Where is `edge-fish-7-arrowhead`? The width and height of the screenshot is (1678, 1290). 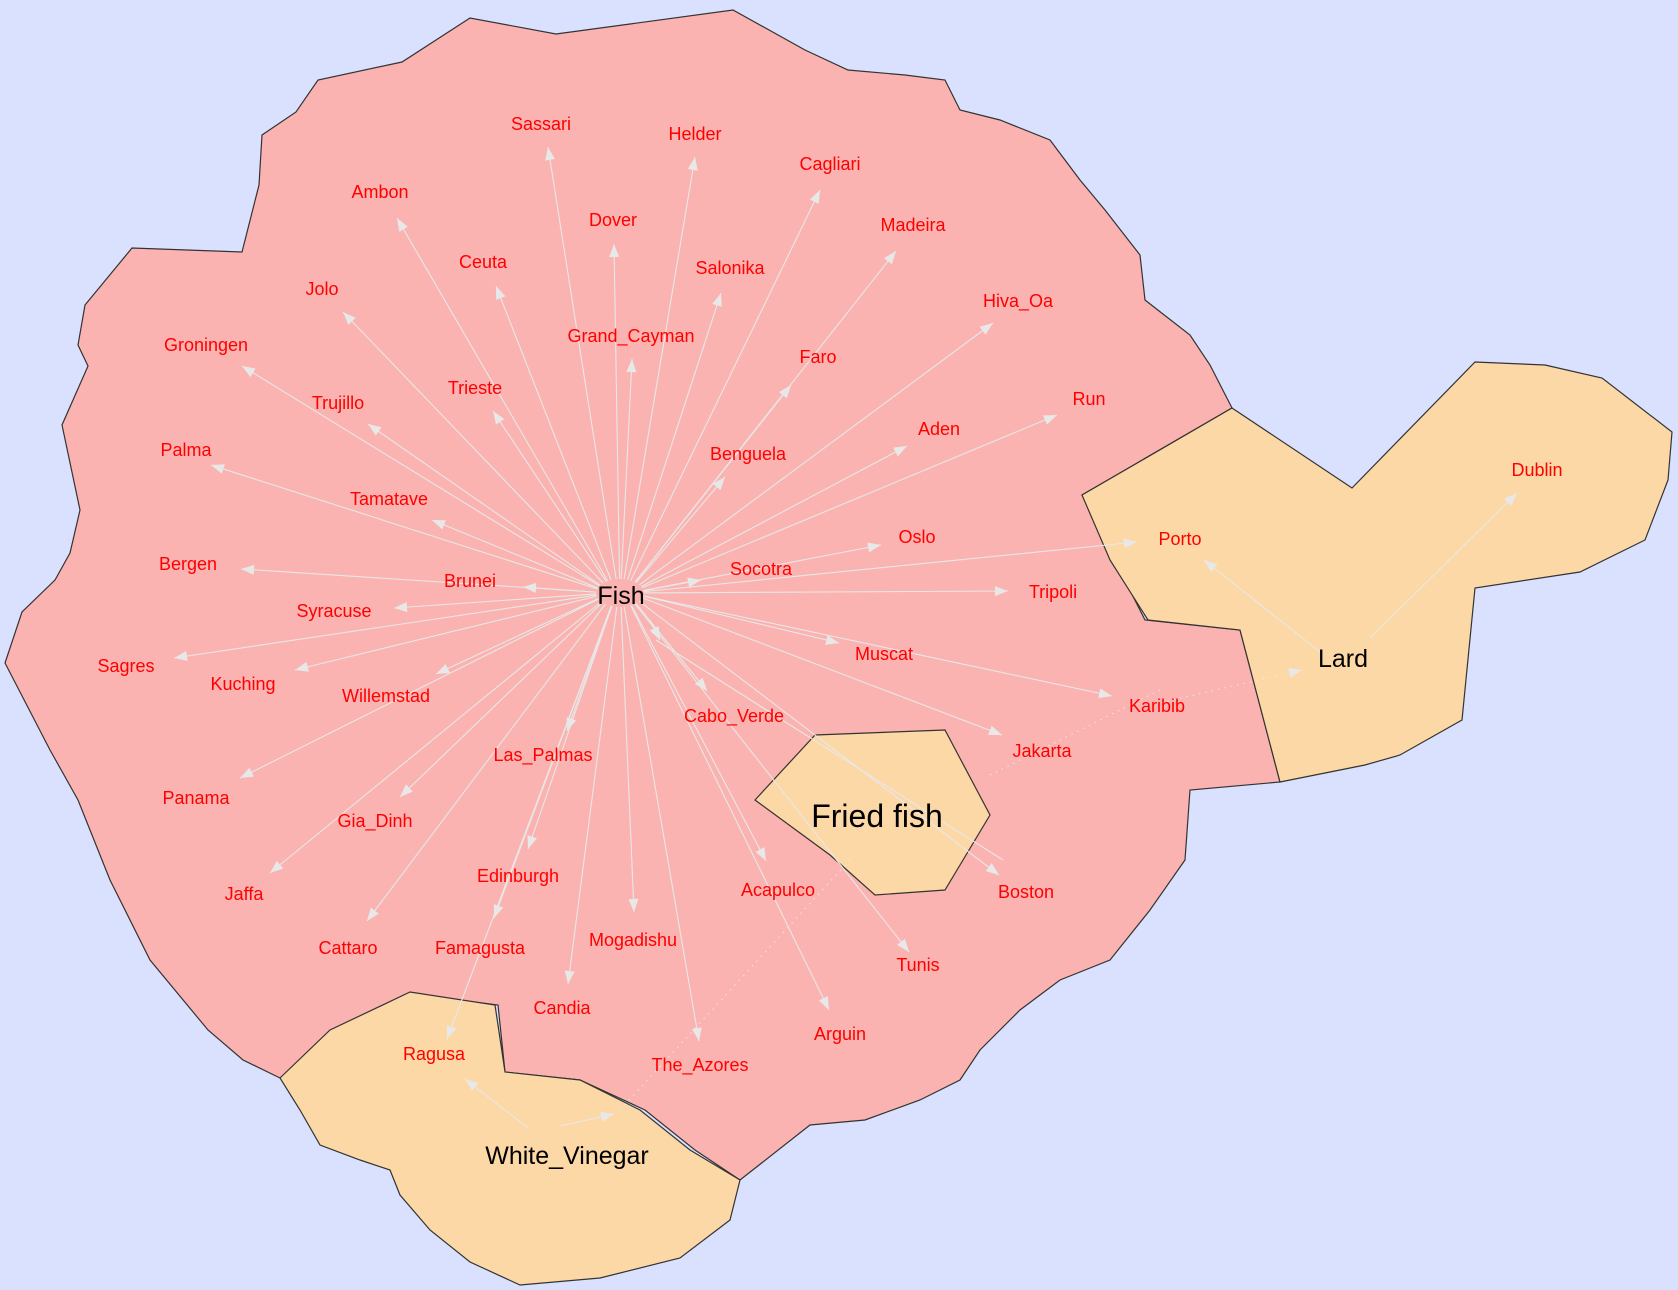
edge-fish-7-arrowhead is located at coordinates (717, 300).